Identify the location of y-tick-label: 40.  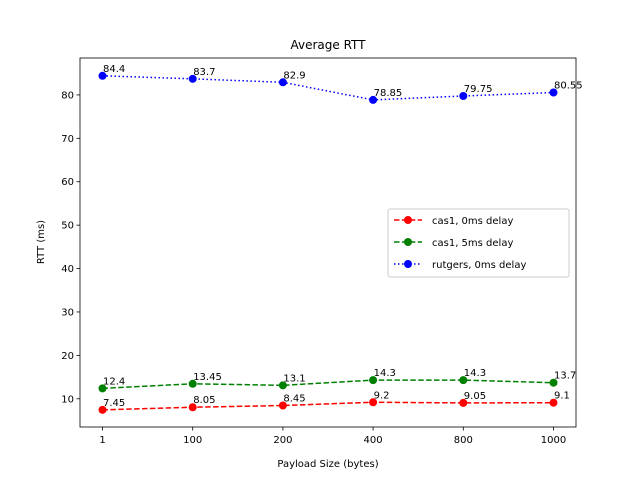
(67, 269).